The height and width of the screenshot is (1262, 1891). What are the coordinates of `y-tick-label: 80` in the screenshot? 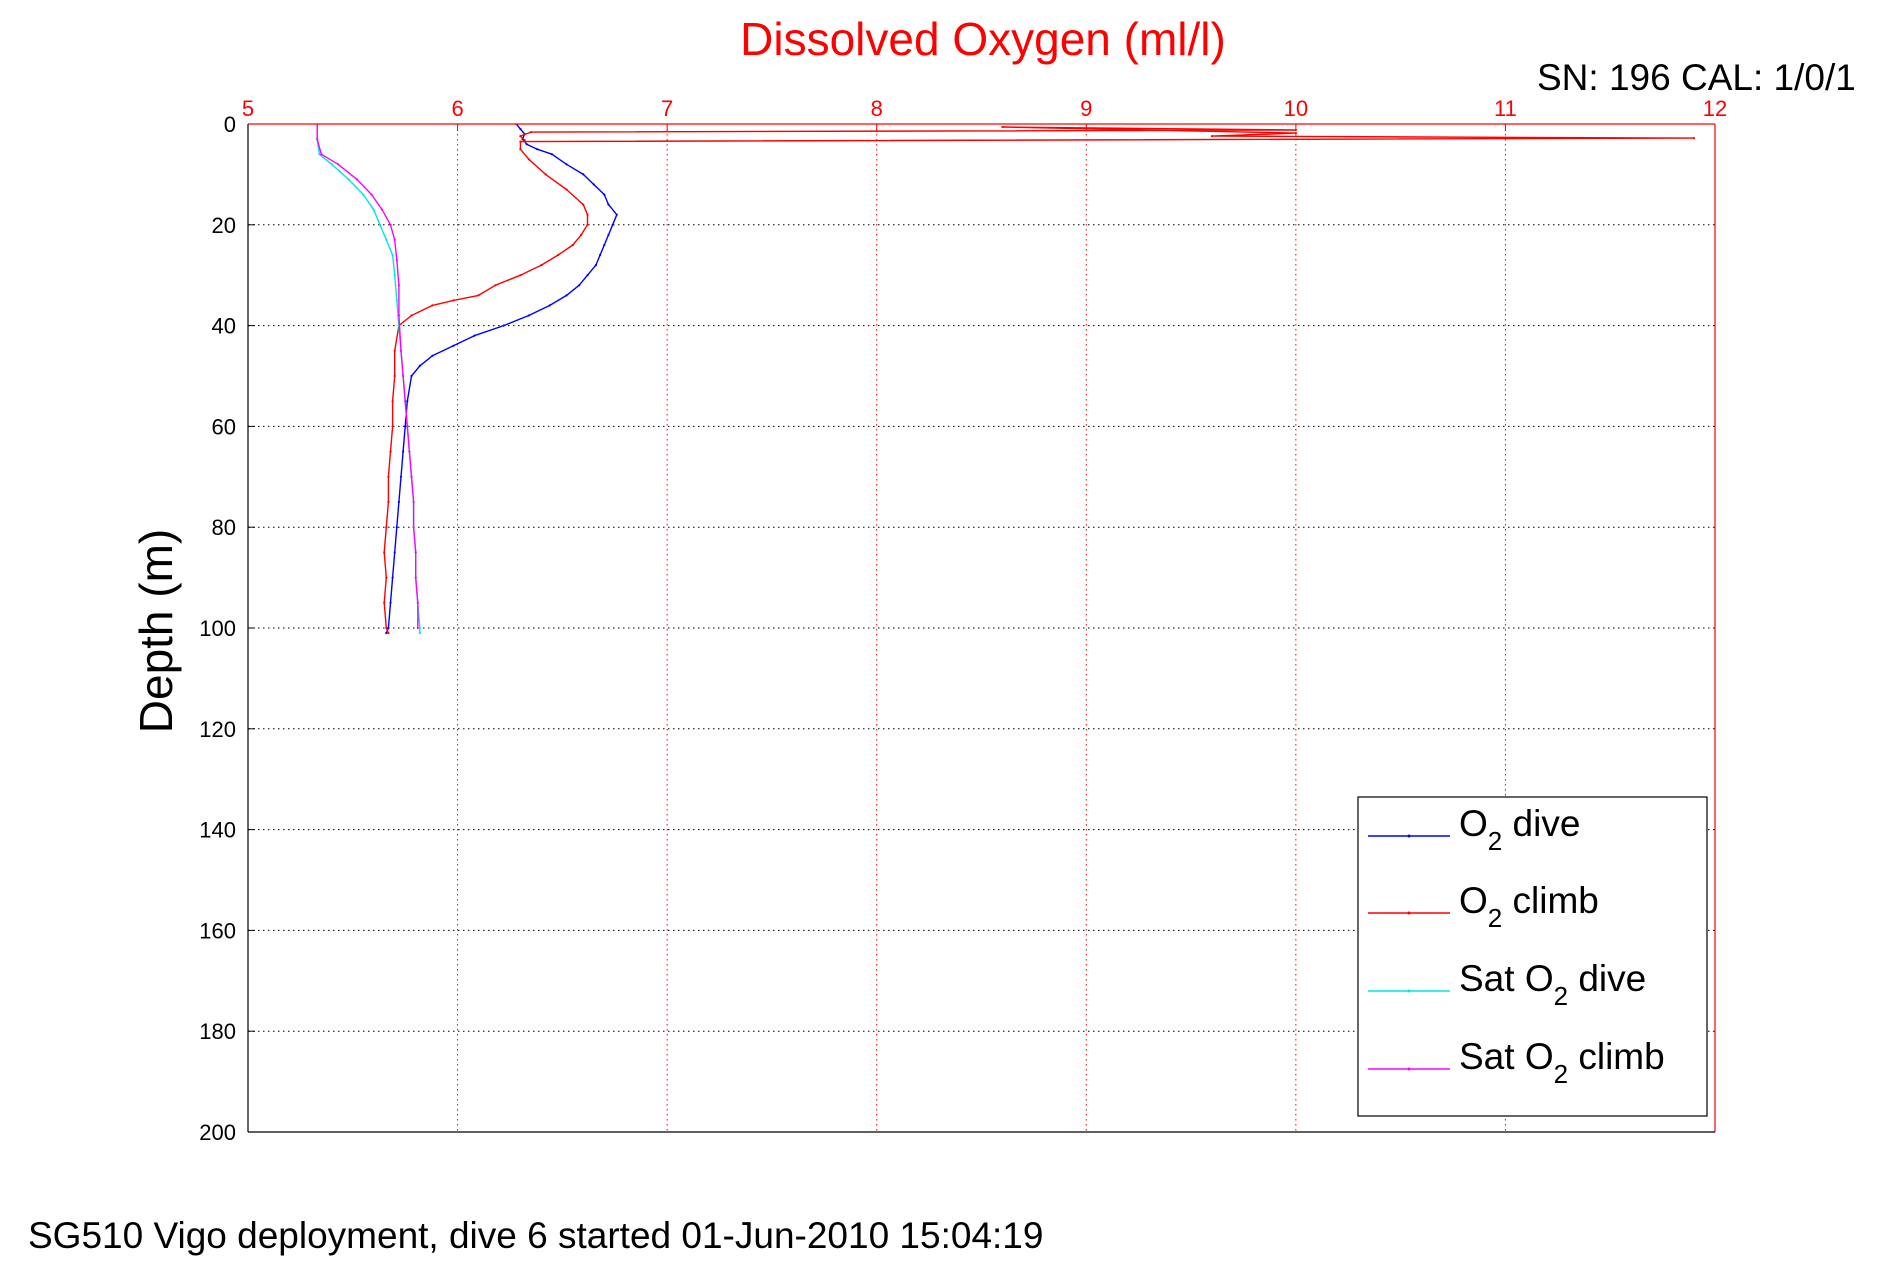 It's located at (224, 527).